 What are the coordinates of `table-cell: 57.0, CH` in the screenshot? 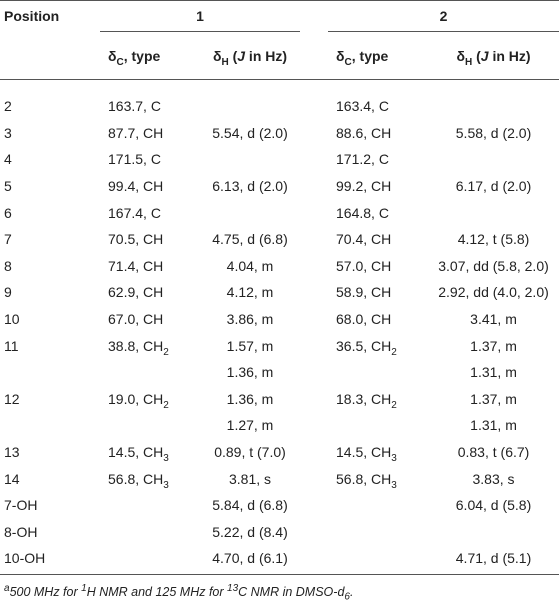 It's located at (364, 265).